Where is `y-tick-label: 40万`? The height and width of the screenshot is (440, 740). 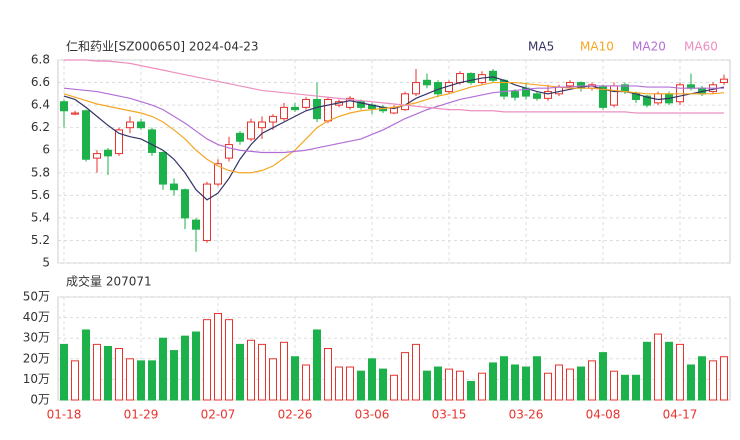 y-tick-label: 40万 is located at coordinates (36, 317).